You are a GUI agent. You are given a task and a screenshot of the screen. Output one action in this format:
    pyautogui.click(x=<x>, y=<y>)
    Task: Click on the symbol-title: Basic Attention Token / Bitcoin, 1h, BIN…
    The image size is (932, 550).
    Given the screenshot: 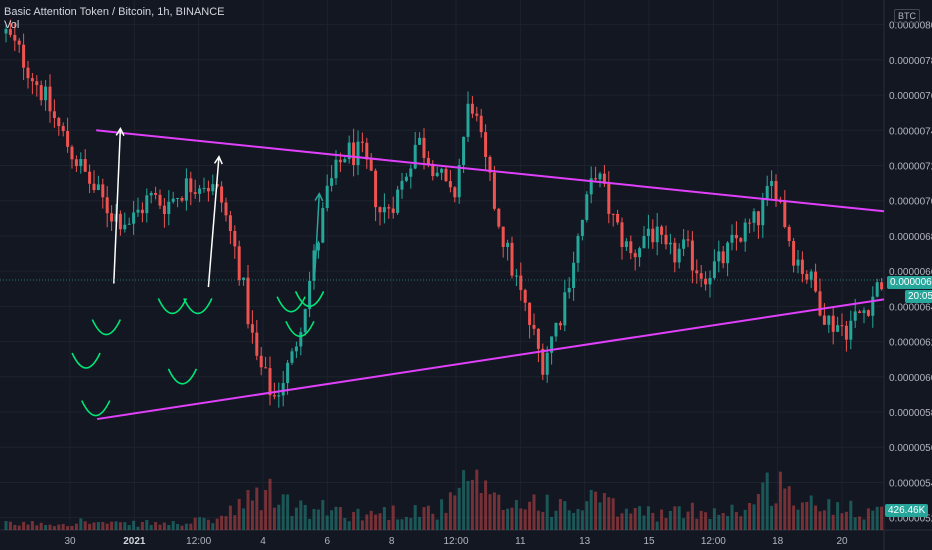 What is the action you would take?
    pyautogui.click(x=114, y=12)
    